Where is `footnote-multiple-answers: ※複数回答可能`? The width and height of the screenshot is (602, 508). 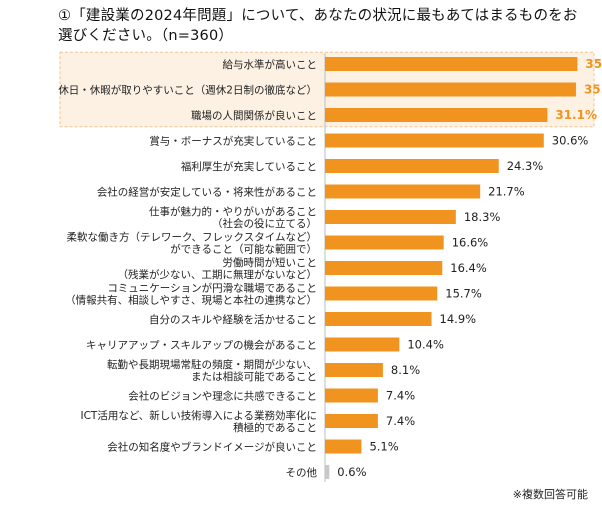
footnote-multiple-answers: ※複数回答可能 is located at coordinates (550, 494).